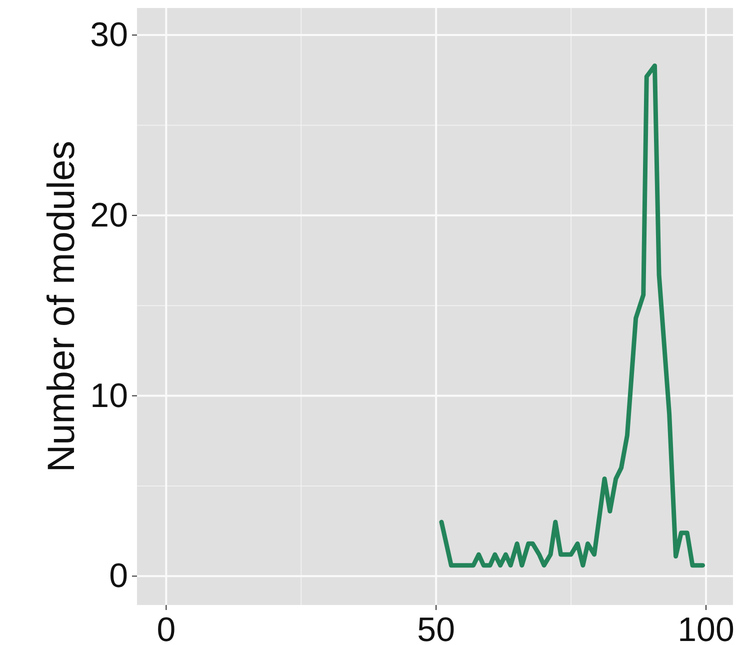  Describe the element at coordinates (706, 628) in the screenshot. I see `x-tick-label: 100` at that location.